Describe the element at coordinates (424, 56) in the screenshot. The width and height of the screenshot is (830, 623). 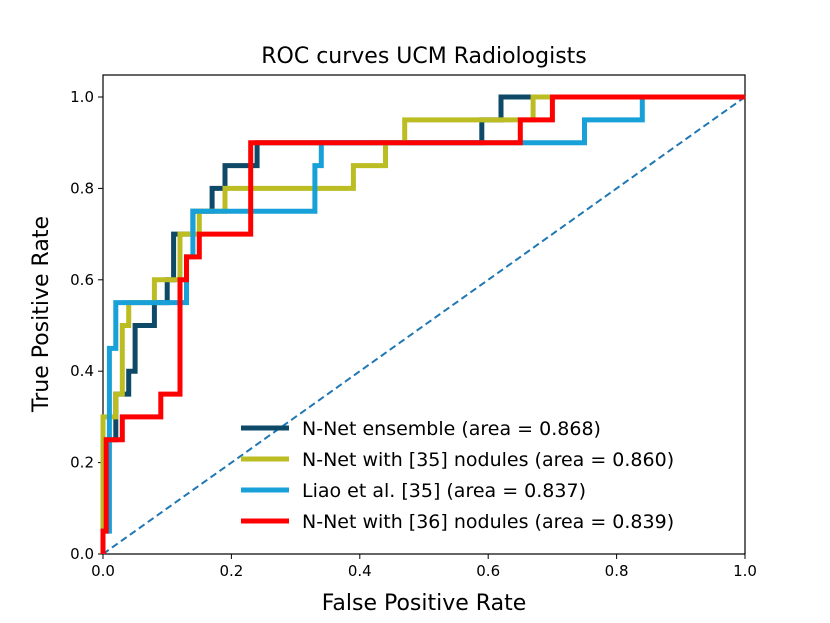
I see `chart-title: ROC curves UCM Radiologists` at that location.